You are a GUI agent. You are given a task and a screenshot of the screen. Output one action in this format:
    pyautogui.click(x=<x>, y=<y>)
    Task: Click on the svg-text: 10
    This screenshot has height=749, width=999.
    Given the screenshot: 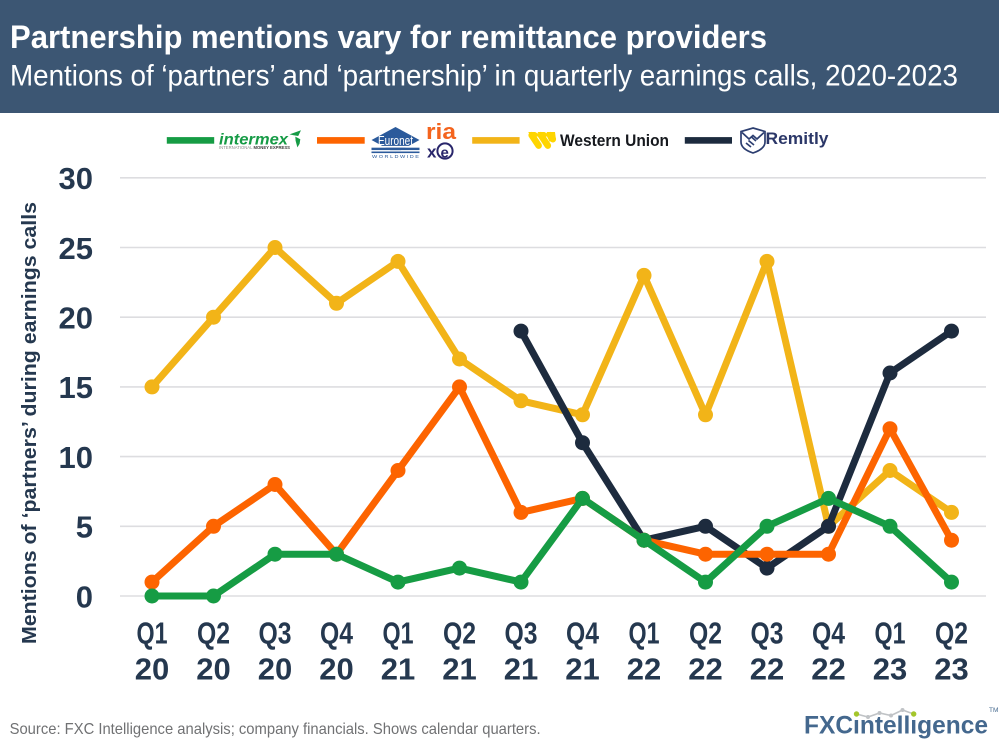 What is the action you would take?
    pyautogui.click(x=76, y=457)
    